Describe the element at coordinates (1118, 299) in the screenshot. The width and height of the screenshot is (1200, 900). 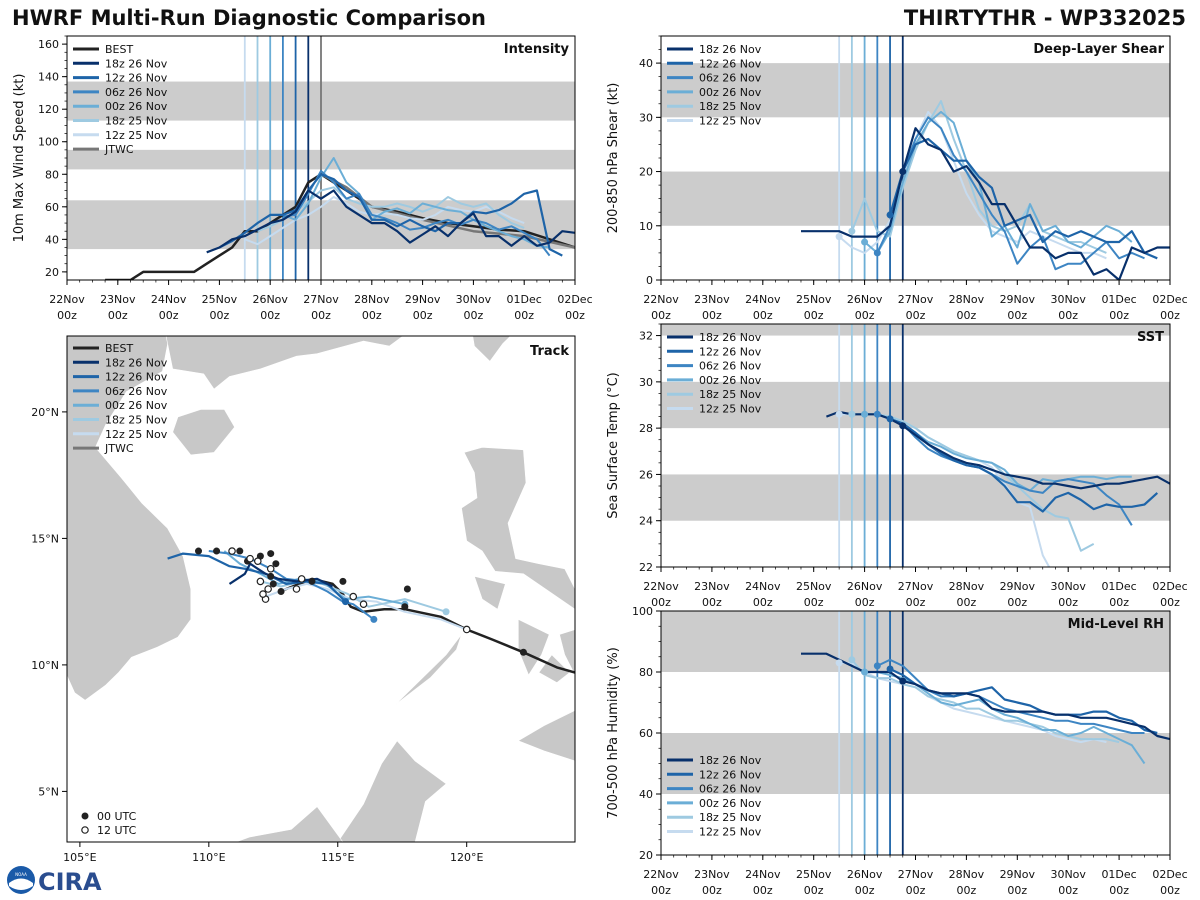
I see `shear-xtick-day: 01Dec` at that location.